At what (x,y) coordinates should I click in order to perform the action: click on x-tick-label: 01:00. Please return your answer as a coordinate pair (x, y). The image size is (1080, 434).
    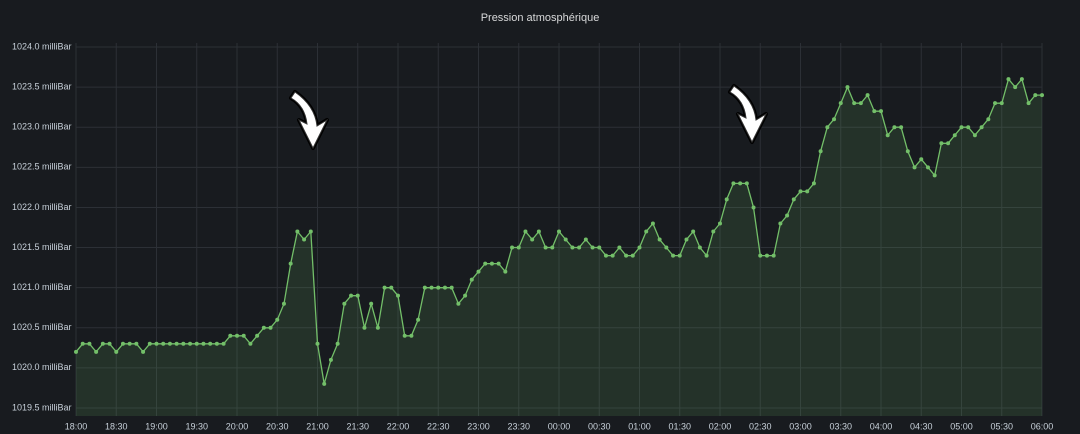
    Looking at the image, I should click on (639, 426).